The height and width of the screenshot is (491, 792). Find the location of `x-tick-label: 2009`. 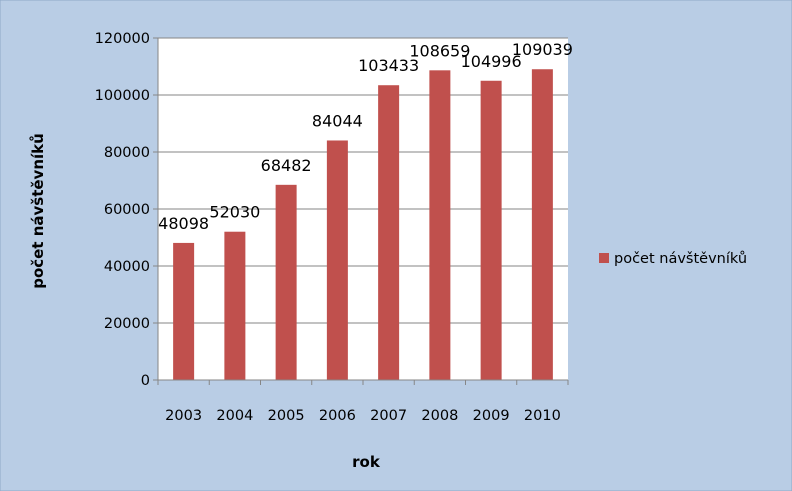

x-tick-label: 2009 is located at coordinates (491, 416).